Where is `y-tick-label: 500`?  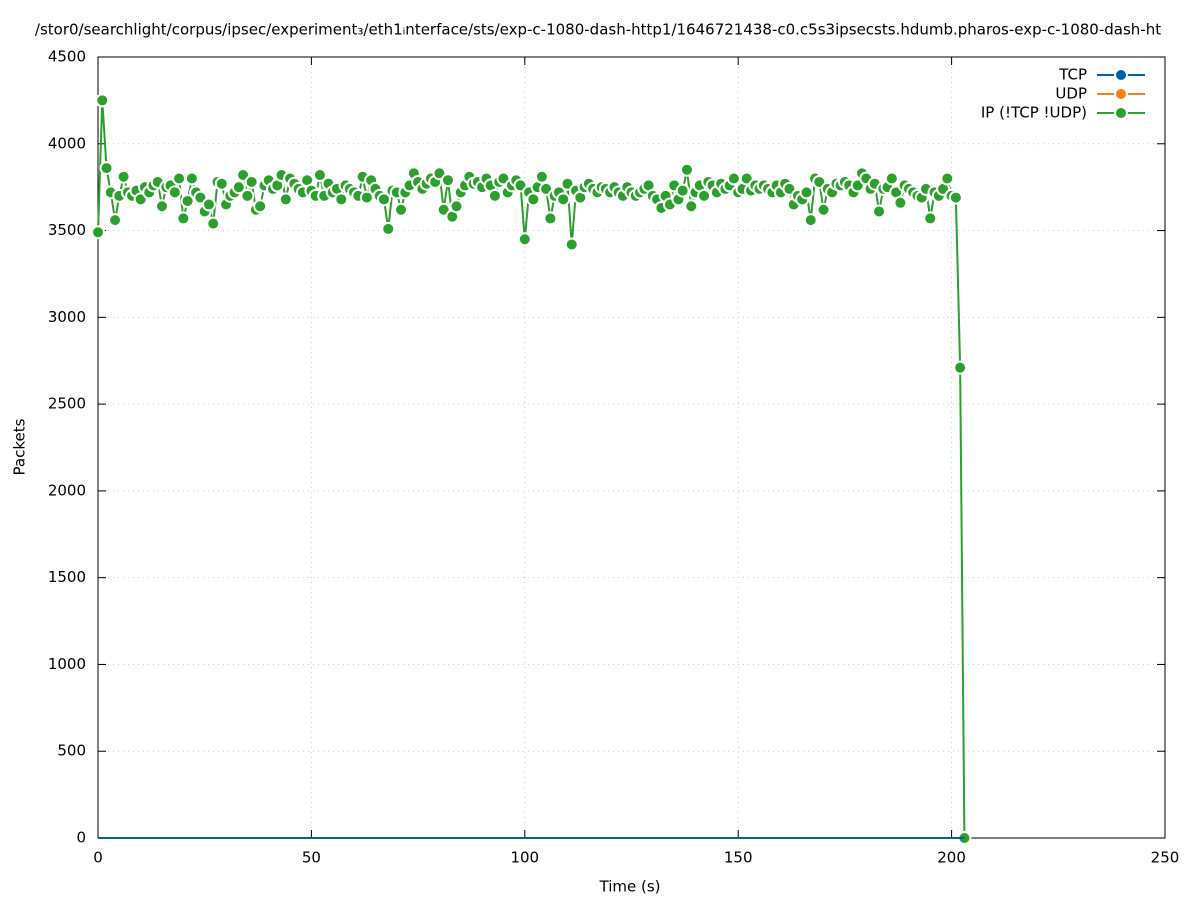
y-tick-label: 500 is located at coordinates (71, 751).